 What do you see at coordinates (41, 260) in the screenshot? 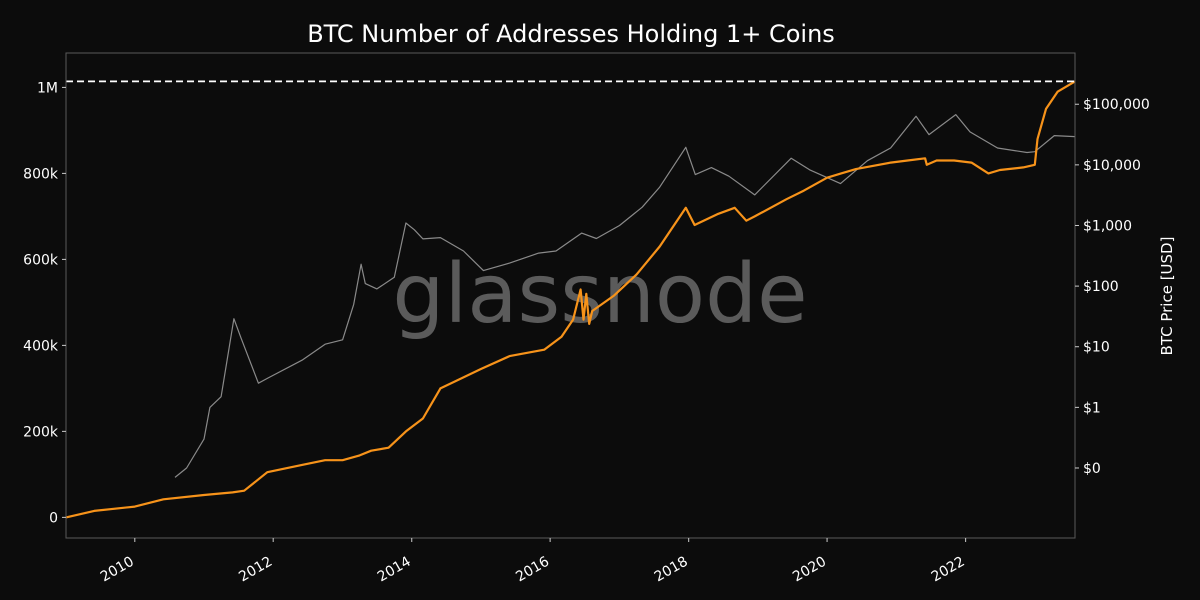
I see `left-tick-label: 600k` at bounding box center [41, 260].